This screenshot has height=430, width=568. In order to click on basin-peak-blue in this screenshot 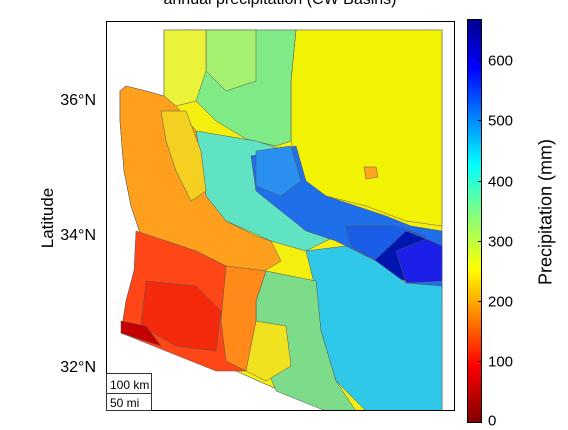, I will do `click(419, 261)`.